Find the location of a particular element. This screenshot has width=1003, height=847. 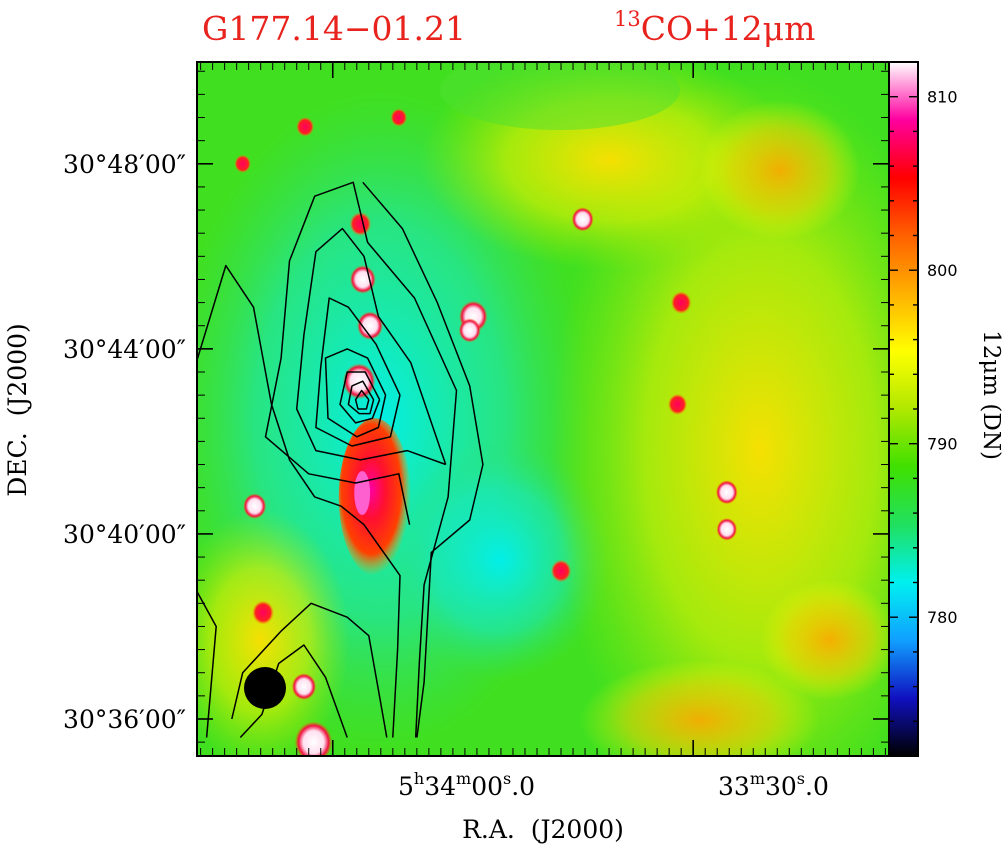

x-tick-label-1: 33m30s.0 is located at coordinates (773, 785).